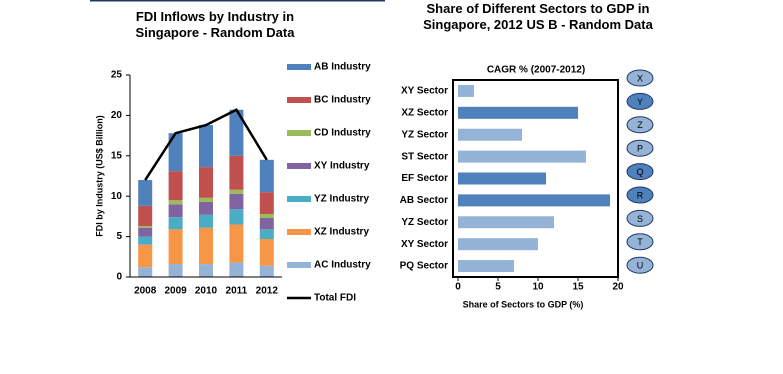 The width and height of the screenshot is (783, 374). I want to click on category-label: XZ Sector, so click(424, 112).